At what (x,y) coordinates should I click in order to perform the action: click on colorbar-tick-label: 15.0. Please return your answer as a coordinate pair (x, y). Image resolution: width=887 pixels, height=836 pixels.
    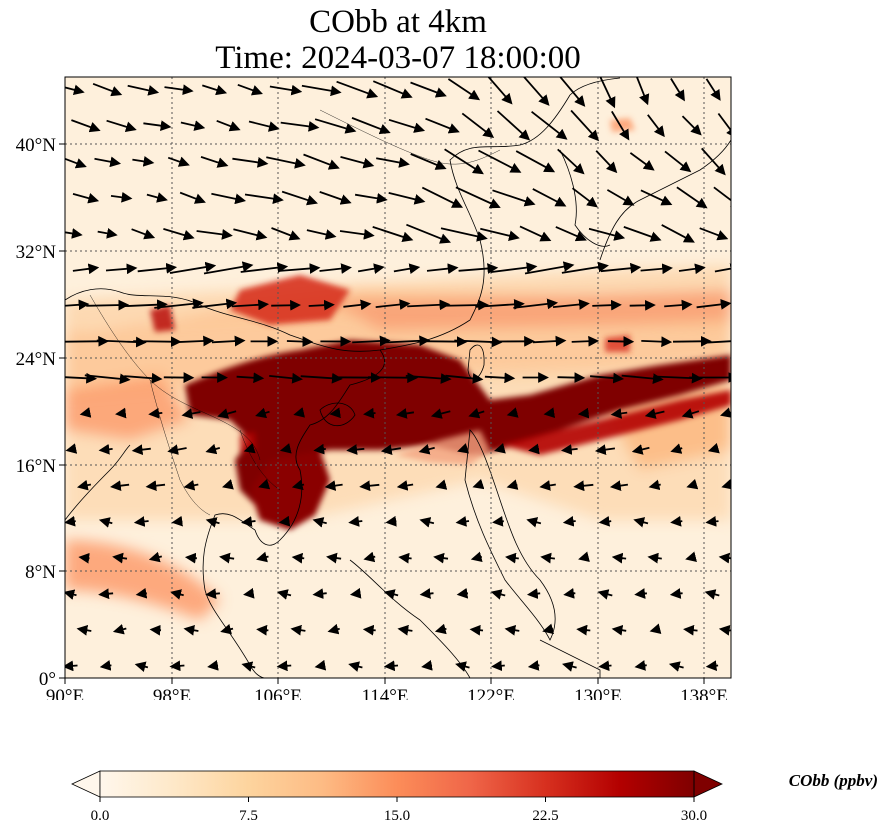
    Looking at the image, I should click on (397, 816).